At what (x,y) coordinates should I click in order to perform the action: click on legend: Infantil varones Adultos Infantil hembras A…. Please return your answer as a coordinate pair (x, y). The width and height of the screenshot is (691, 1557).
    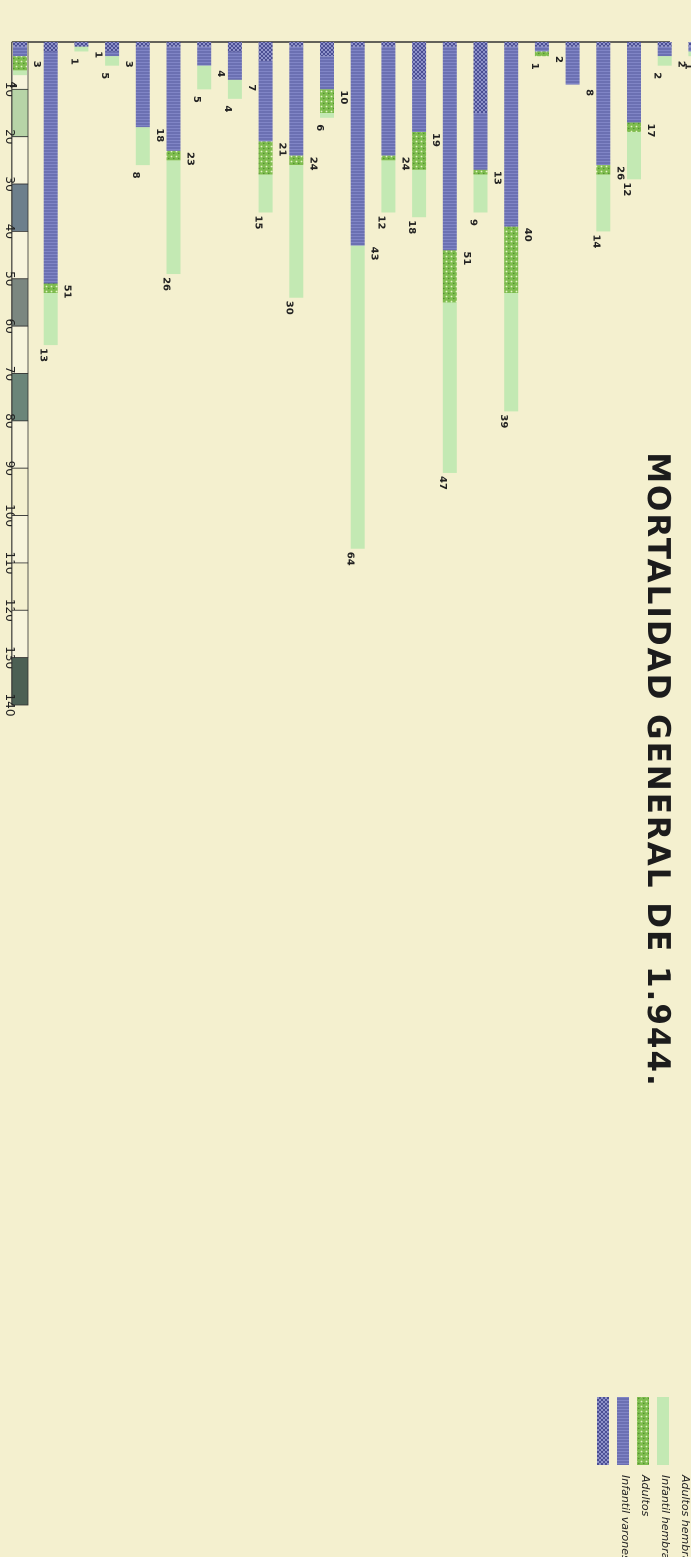
    Looking at the image, I should click on (644, 1477).